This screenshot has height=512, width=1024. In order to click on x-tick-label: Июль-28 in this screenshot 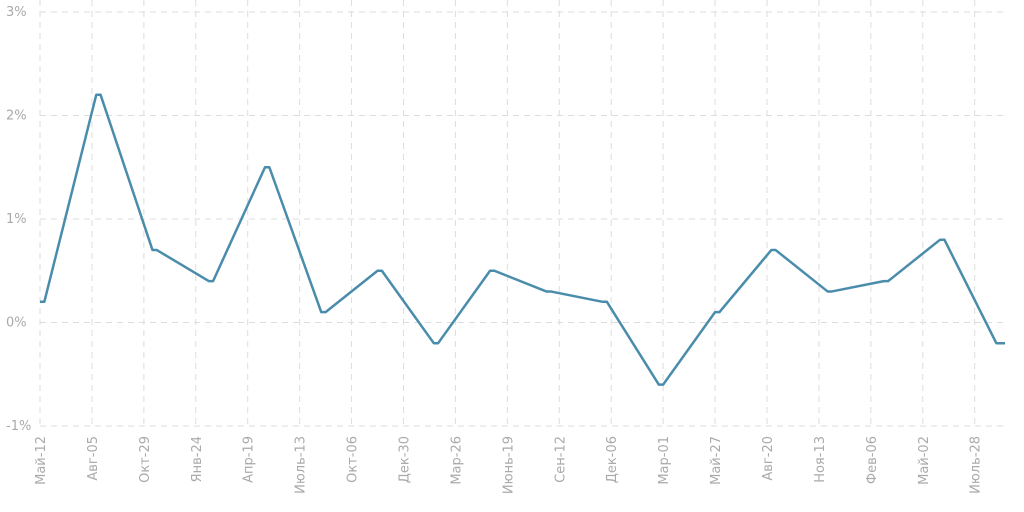, I will do `click(976, 465)`.